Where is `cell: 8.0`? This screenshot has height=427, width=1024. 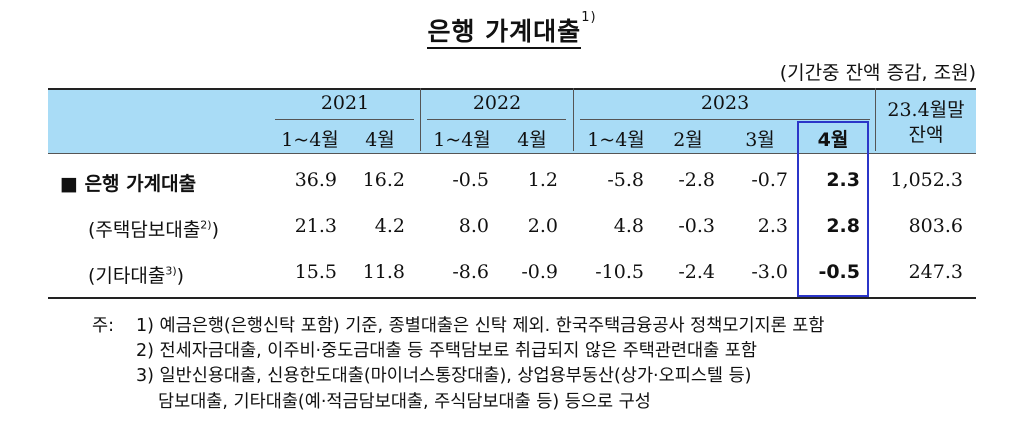 cell: 8.0 is located at coordinates (473, 226).